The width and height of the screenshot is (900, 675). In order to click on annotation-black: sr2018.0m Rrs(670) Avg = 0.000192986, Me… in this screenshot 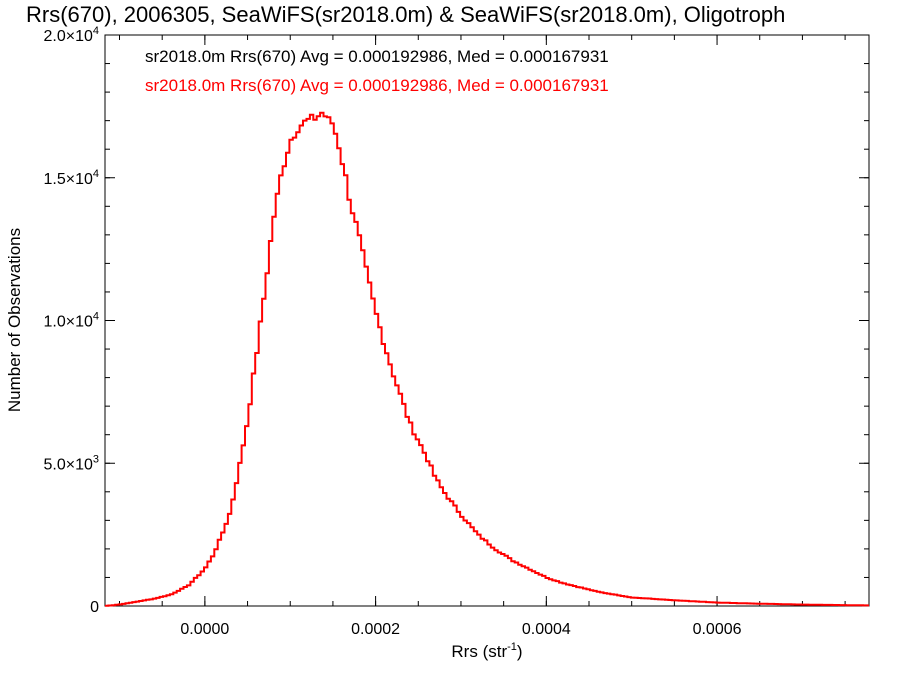, I will do `click(377, 56)`.